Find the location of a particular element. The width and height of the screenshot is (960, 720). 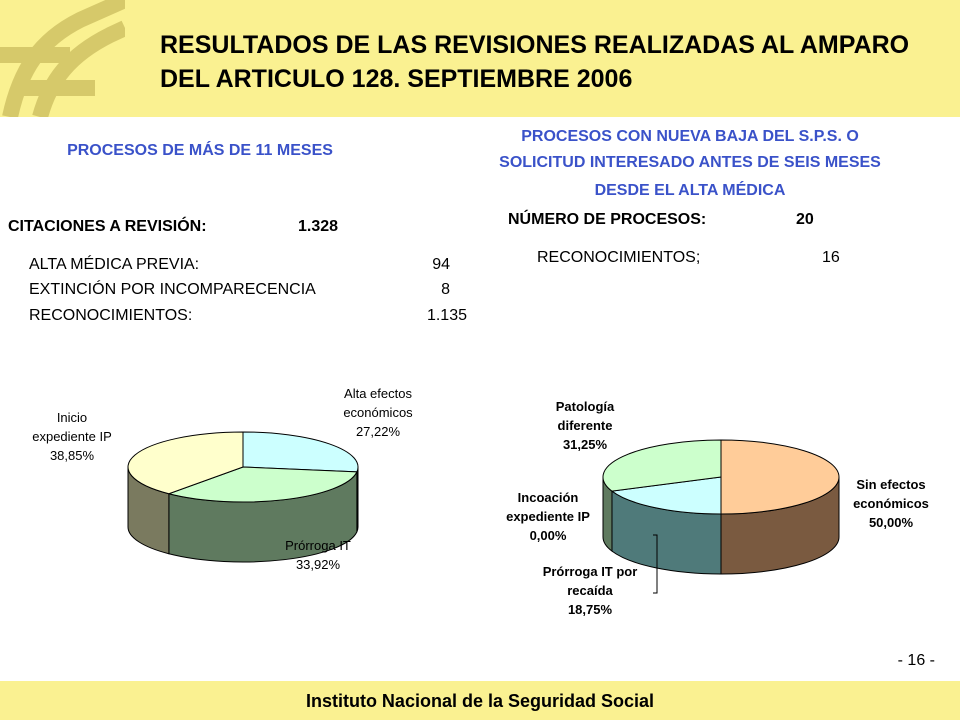

right-heading-line3: DESDE EL ALTA MÉDICA is located at coordinates (690, 190).